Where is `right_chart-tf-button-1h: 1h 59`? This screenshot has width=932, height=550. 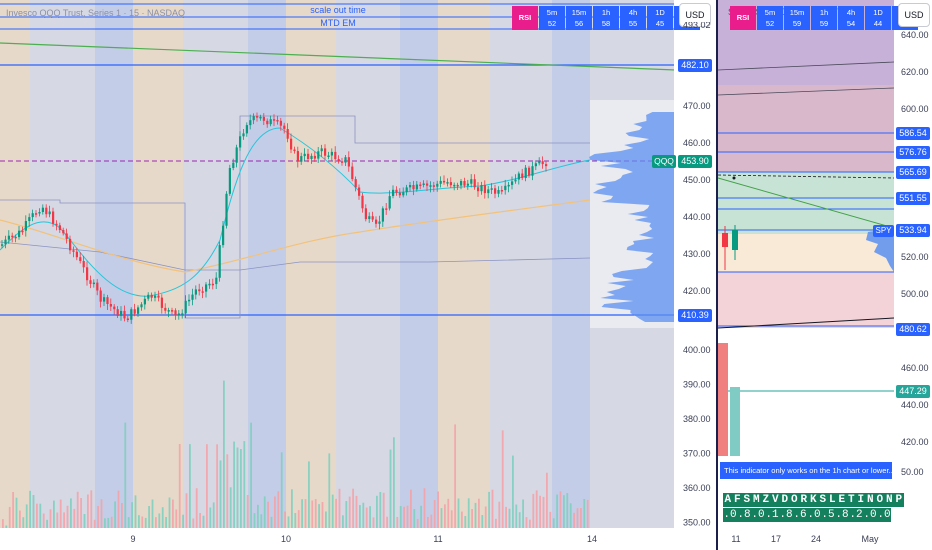
right_chart-tf-button-1h: 1h 59 is located at coordinates (824, 18).